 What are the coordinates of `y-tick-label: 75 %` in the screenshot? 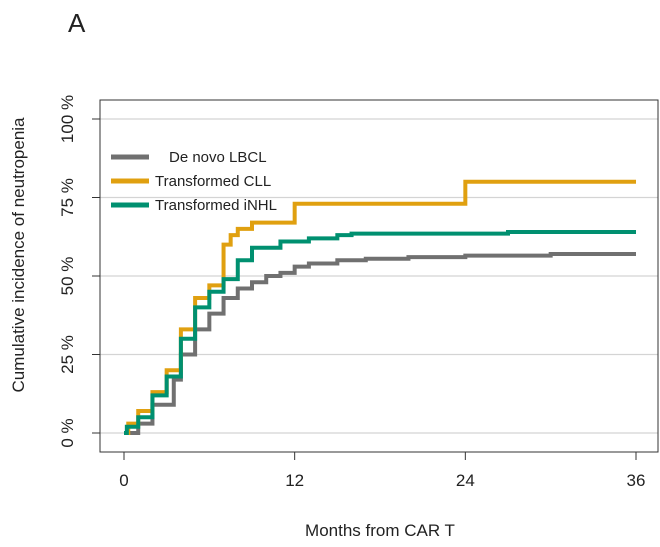 It's located at (67, 197).